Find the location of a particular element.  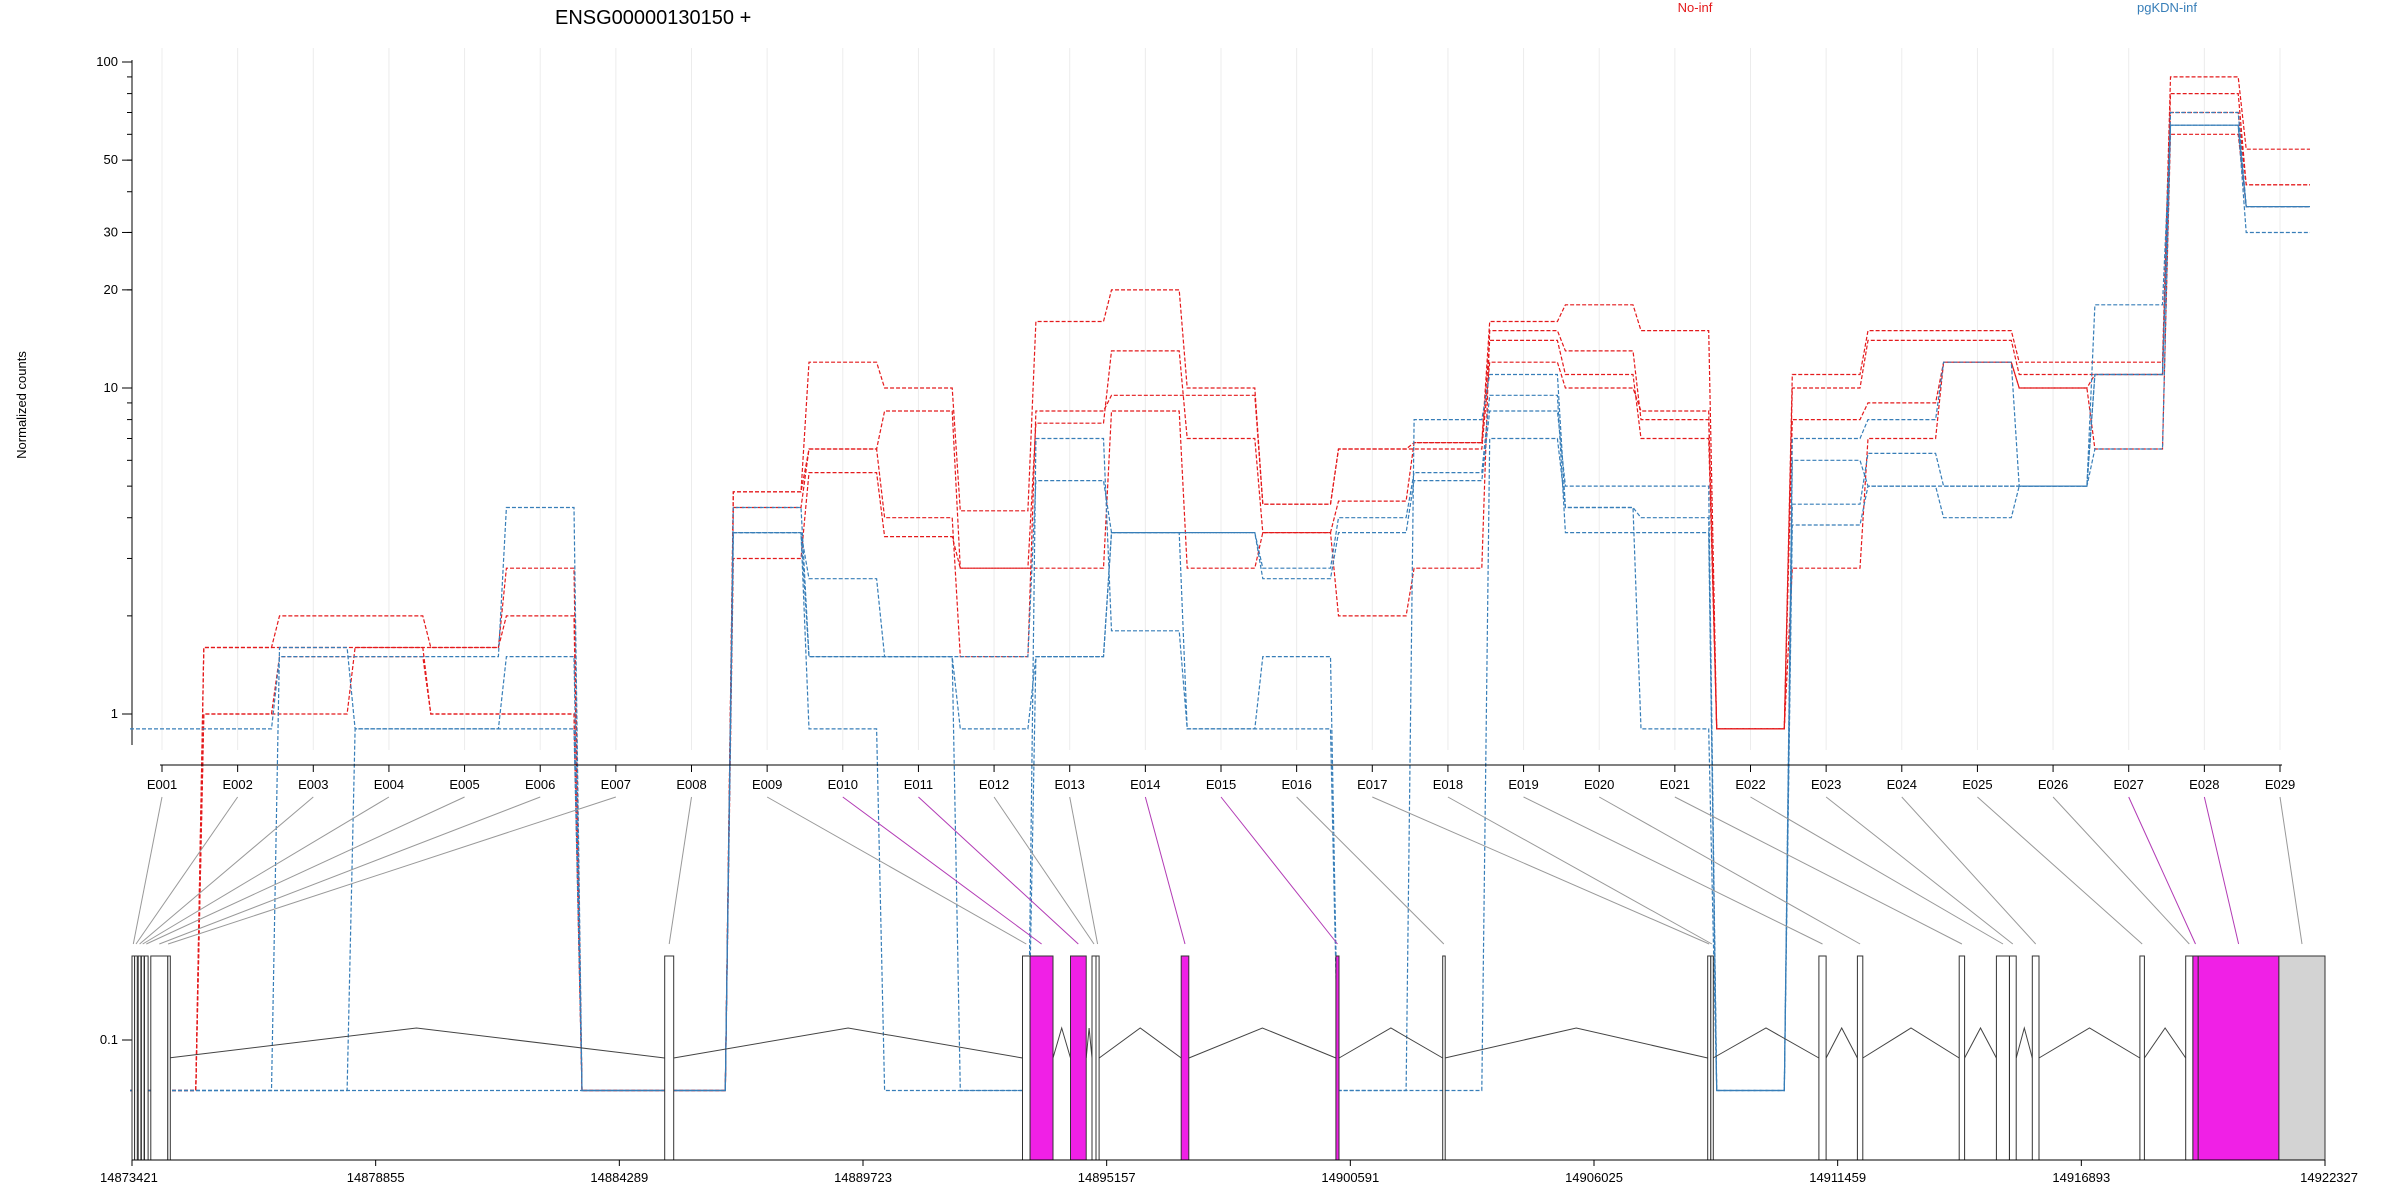

connector-E003 is located at coordinates (226, 870).